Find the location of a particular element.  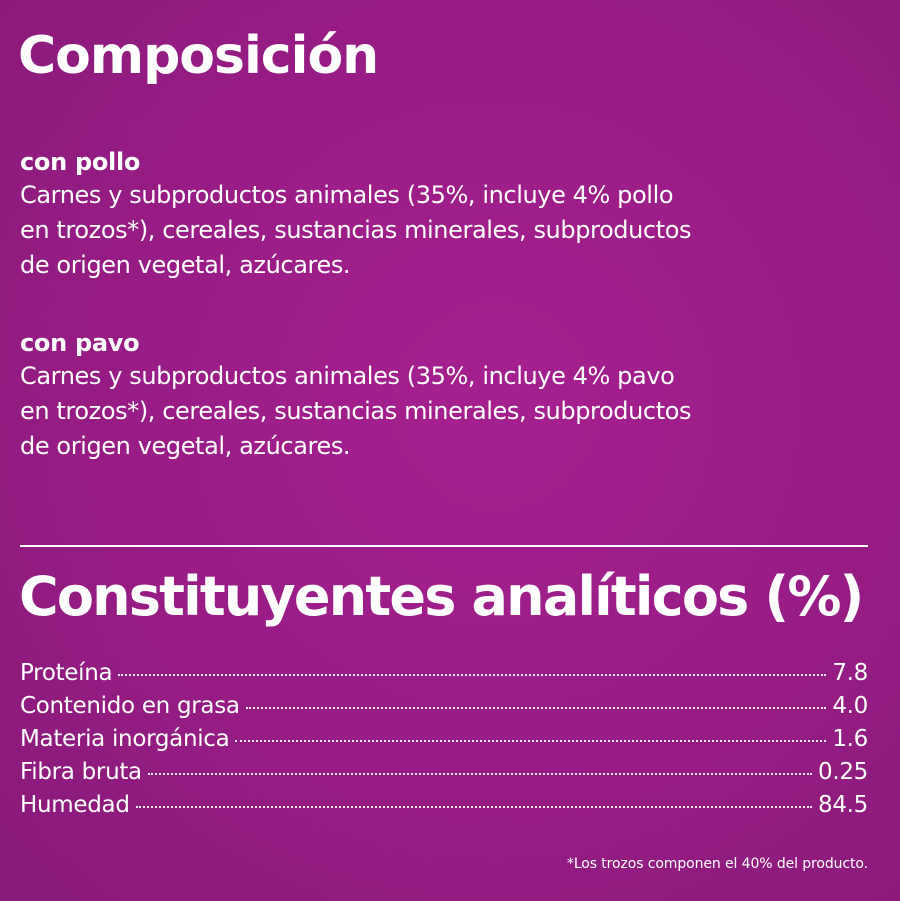

analytic-label: Humedad is located at coordinates (75, 805).